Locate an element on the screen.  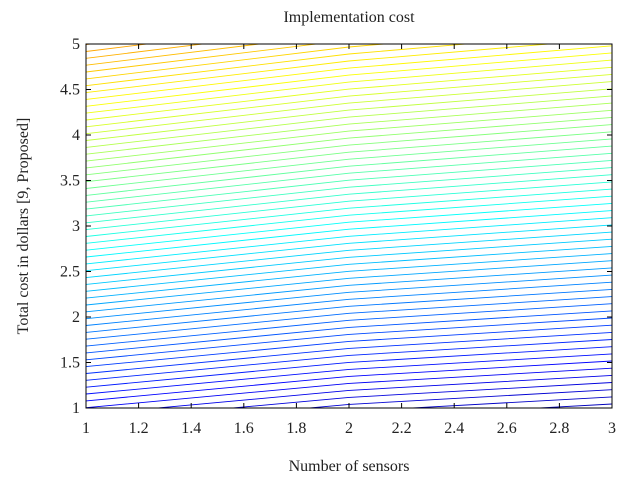
y-axis-label: Total cost in dollars [9, Proposed] is located at coordinates (23, 226).